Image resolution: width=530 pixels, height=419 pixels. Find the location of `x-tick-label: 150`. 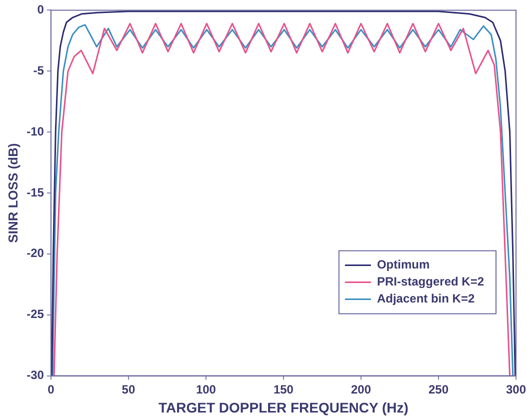

x-tick-label: 150 is located at coordinates (283, 389).